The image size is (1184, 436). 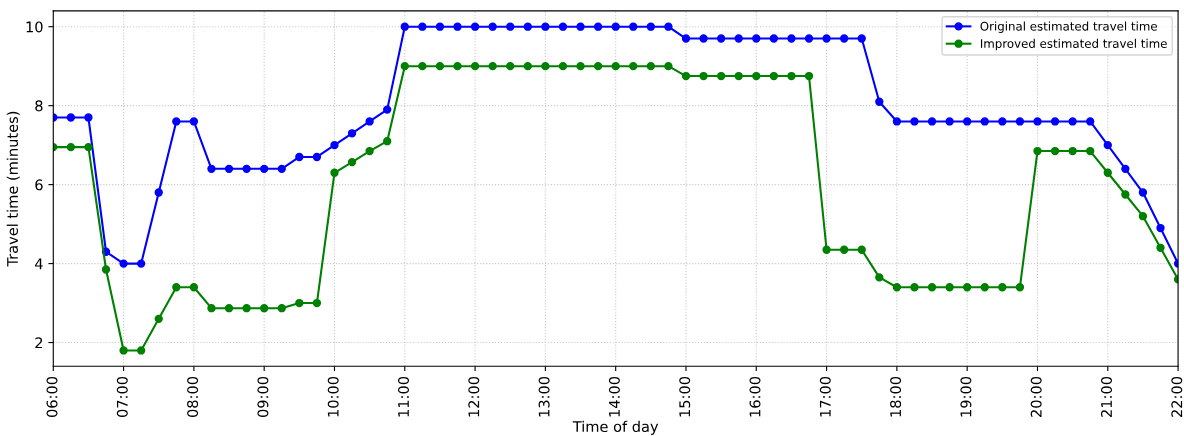 I want to click on x-tick-label: 06:00, so click(x=52, y=397).